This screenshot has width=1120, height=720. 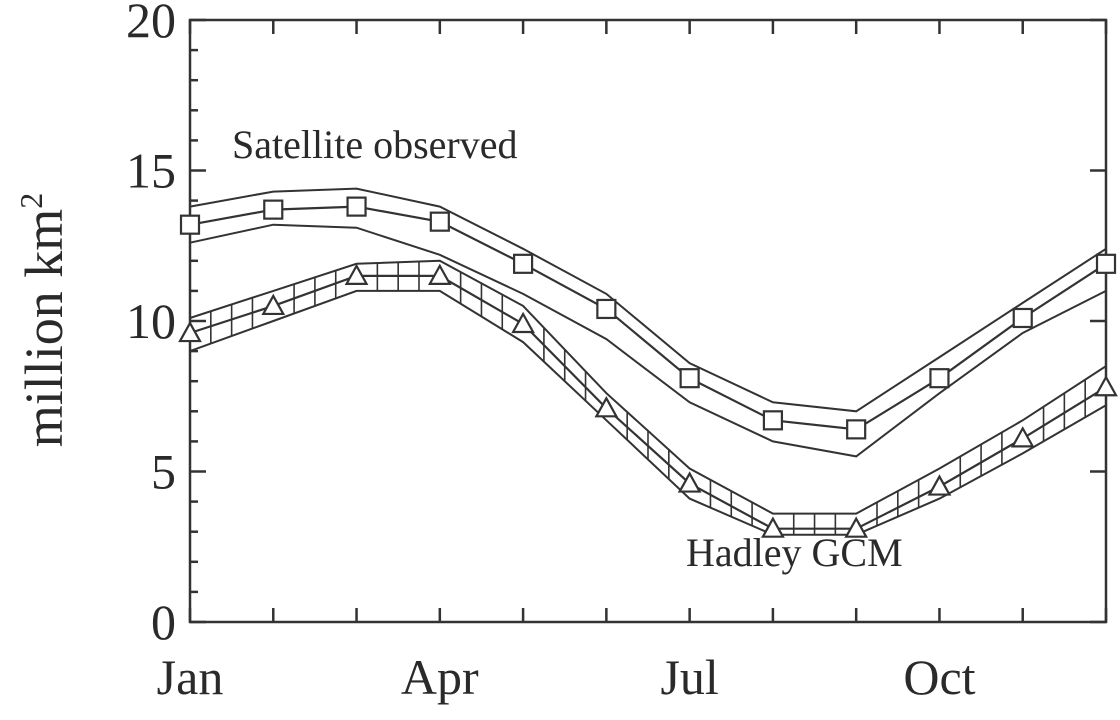 I want to click on y-axis-label-superscript: 2, so click(x=31, y=201).